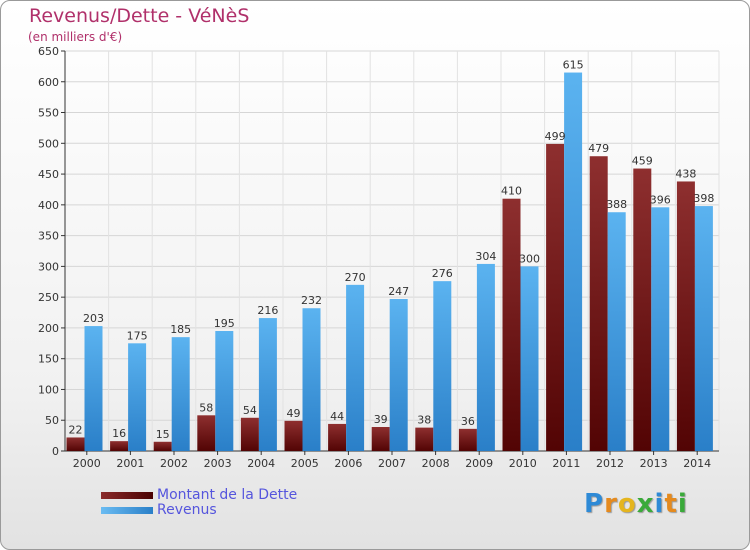 Image resolution: width=750 pixels, height=550 pixels. Describe the element at coordinates (311, 300) in the screenshot. I see `data-label-revenus: 232` at that location.